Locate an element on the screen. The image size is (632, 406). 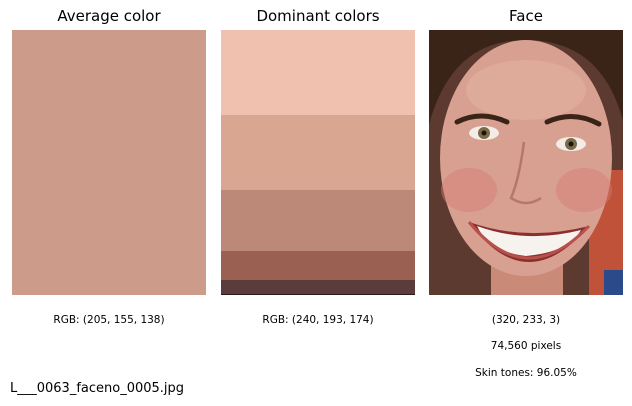
right-cheek is located at coordinates (584, 190).